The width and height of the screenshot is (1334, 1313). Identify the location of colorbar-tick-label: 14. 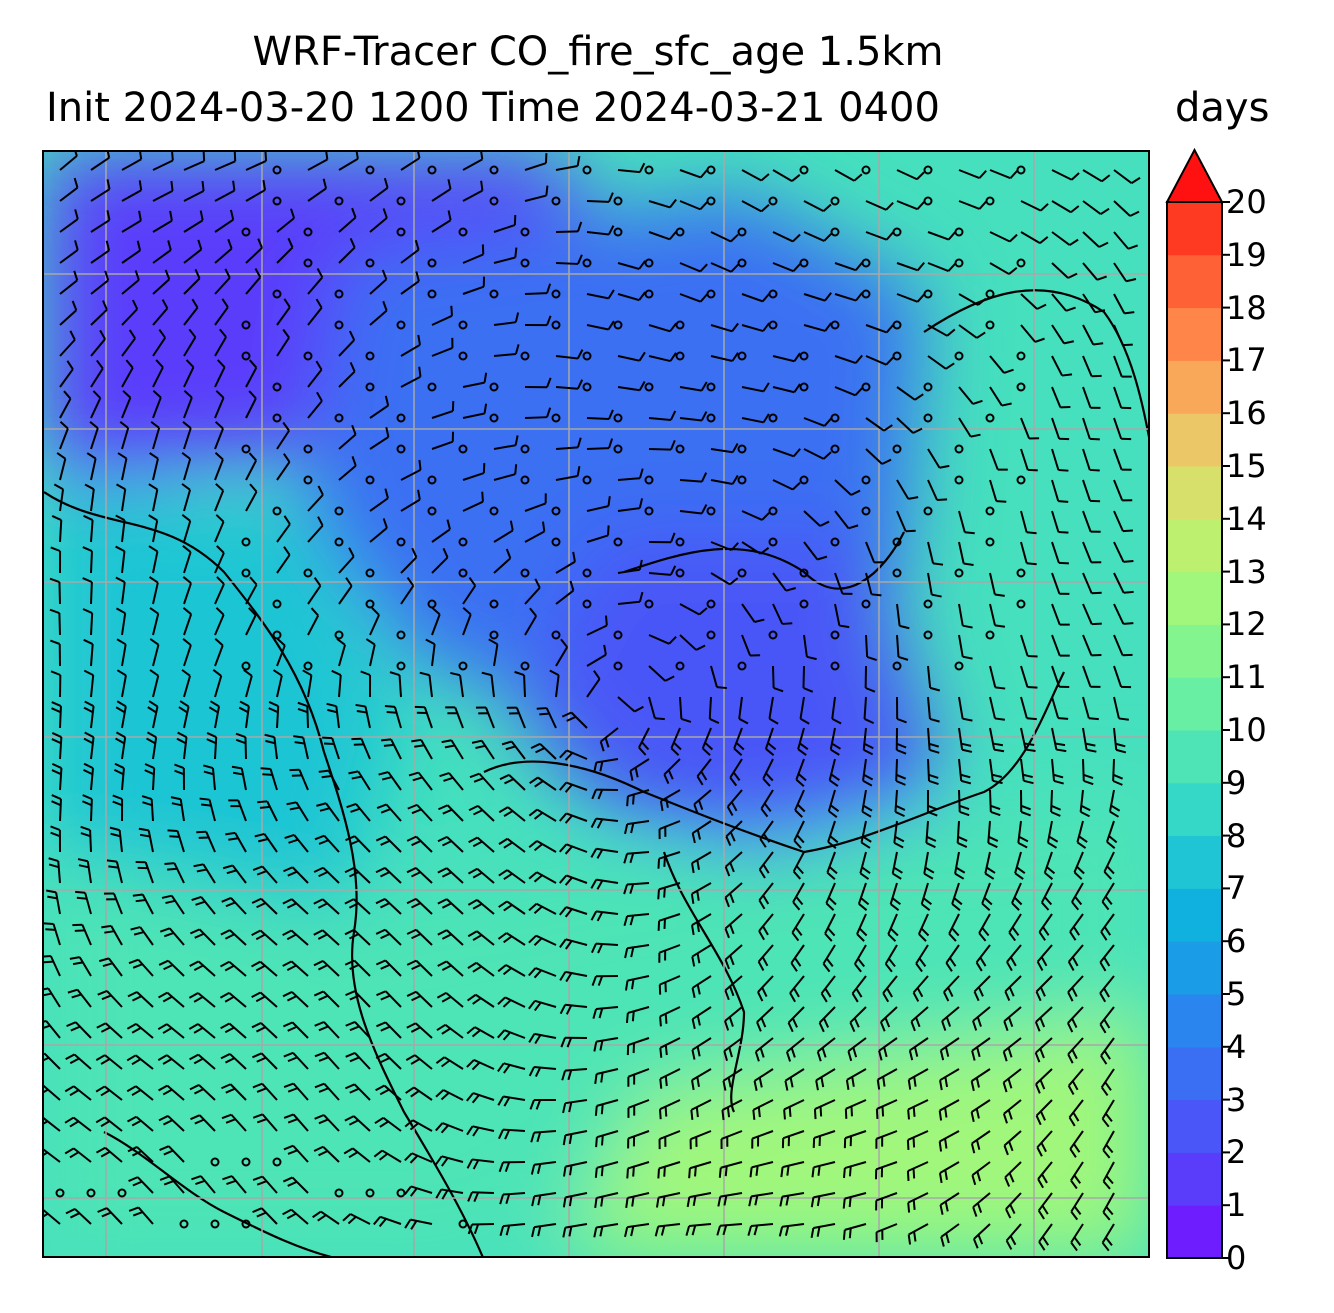
(1246, 518).